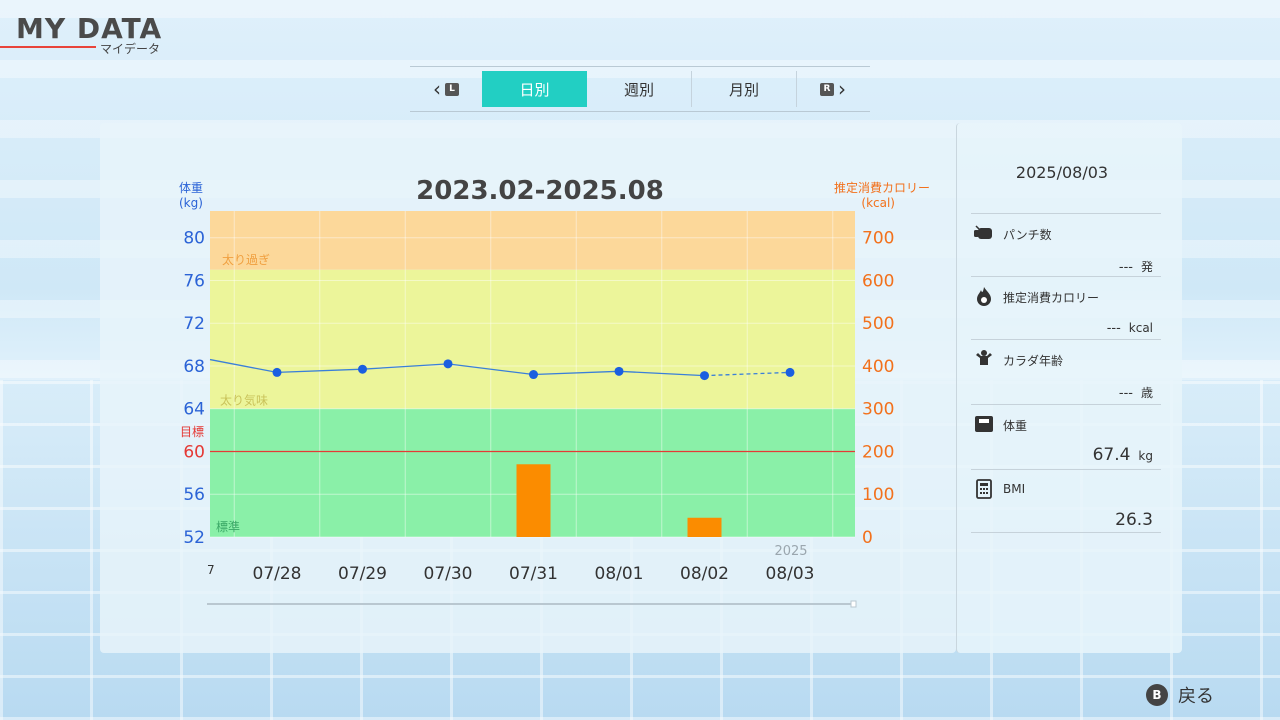 The height and width of the screenshot is (720, 1280). Describe the element at coordinates (1066, 307) in the screenshot. I see `detail-calories: 推定消費カロリー --- kcal` at that location.